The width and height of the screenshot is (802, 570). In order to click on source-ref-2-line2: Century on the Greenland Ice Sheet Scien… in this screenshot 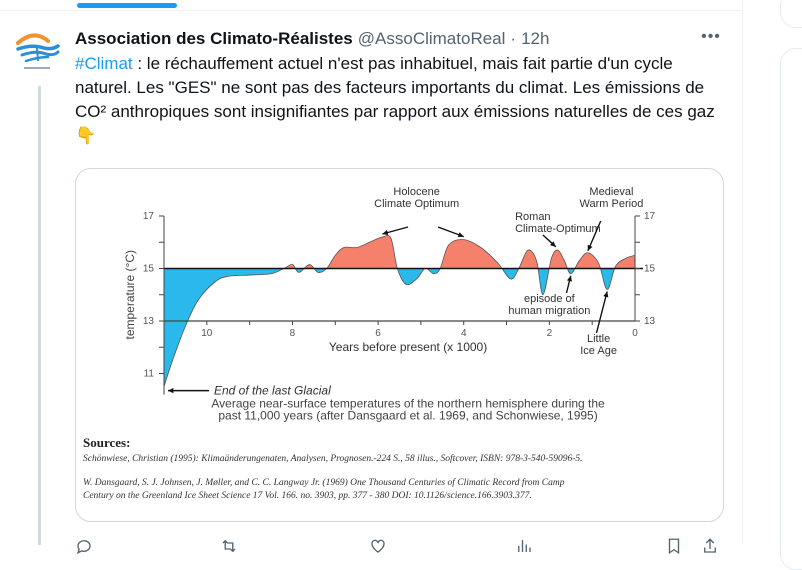, I will do `click(307, 496)`.